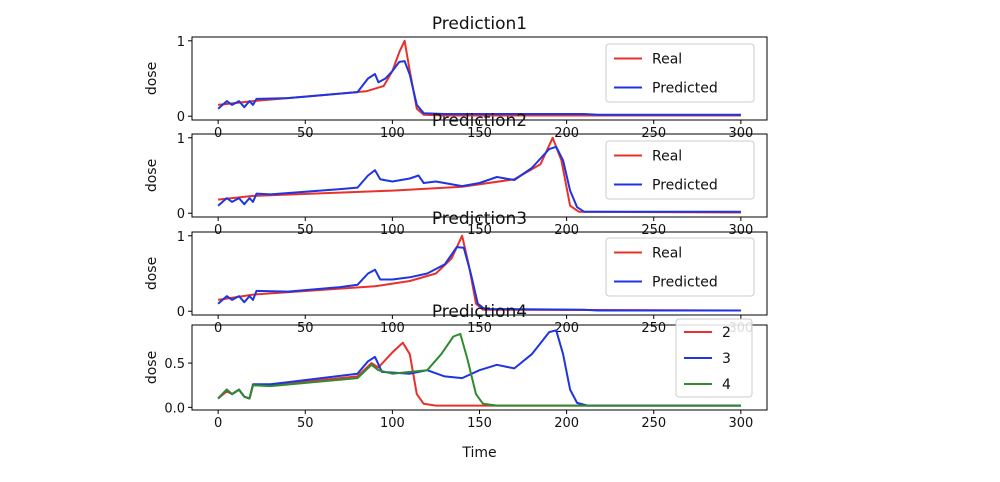 This screenshot has height=482, width=1000. What do you see at coordinates (726, 359) in the screenshot?
I see `legend-label-3: 3` at bounding box center [726, 359].